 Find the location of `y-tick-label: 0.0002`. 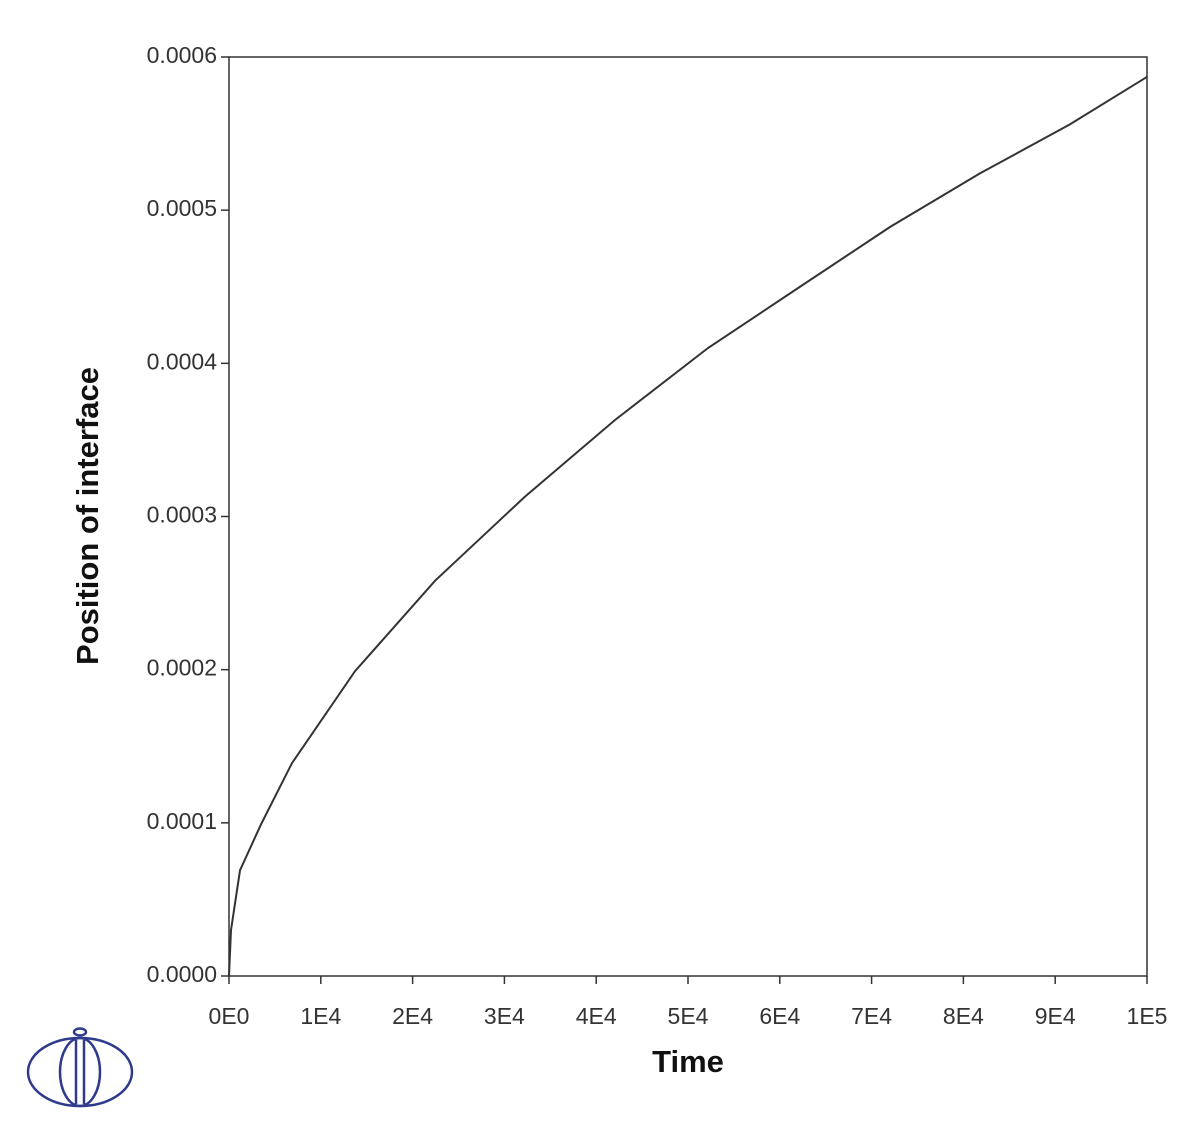

y-tick-label: 0.0002 is located at coordinates (182, 668).